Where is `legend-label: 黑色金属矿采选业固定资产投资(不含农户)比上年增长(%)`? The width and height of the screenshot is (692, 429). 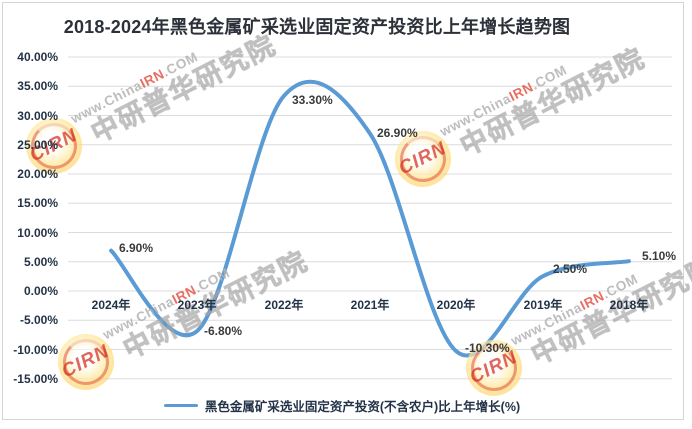
legend-label: 黑色金属矿采选业固定资产投资(不含农户)比上年增长(%) is located at coordinates (362, 406).